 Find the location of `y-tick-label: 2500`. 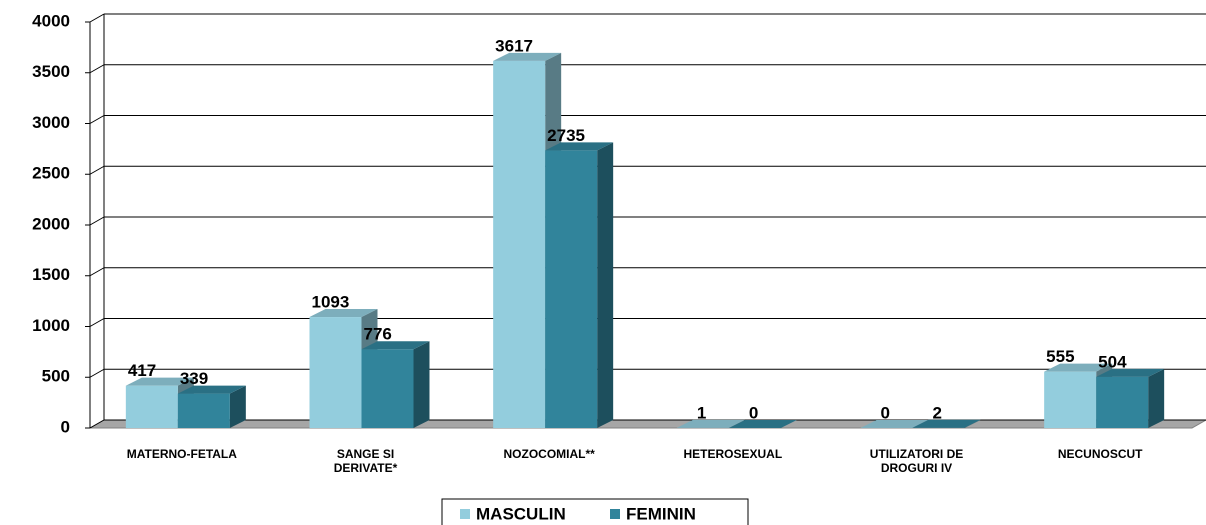

y-tick-label: 2500 is located at coordinates (51, 173).